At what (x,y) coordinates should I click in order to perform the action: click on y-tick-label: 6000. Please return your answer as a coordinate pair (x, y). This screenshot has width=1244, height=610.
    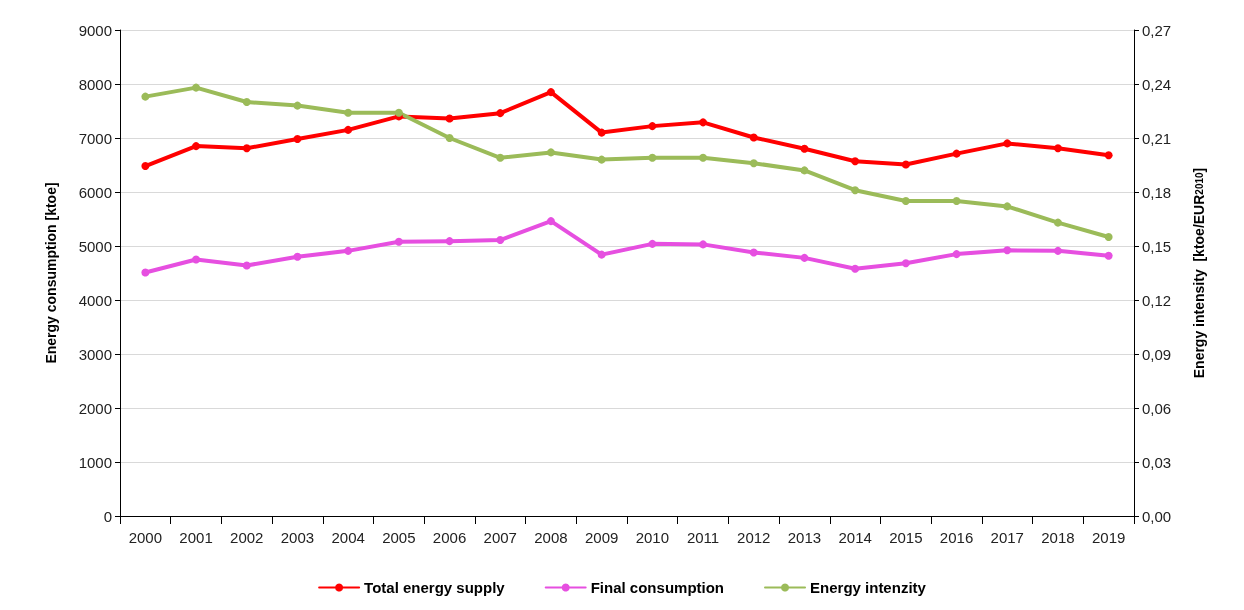
    Looking at the image, I should click on (95, 192).